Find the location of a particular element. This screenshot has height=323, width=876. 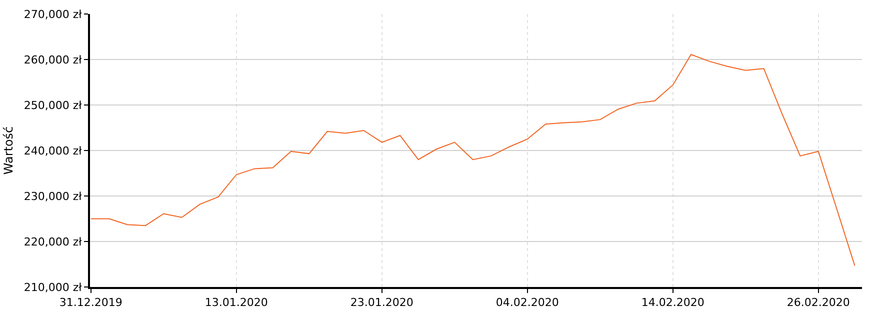

y-axis-title: Wartość is located at coordinates (9, 150).